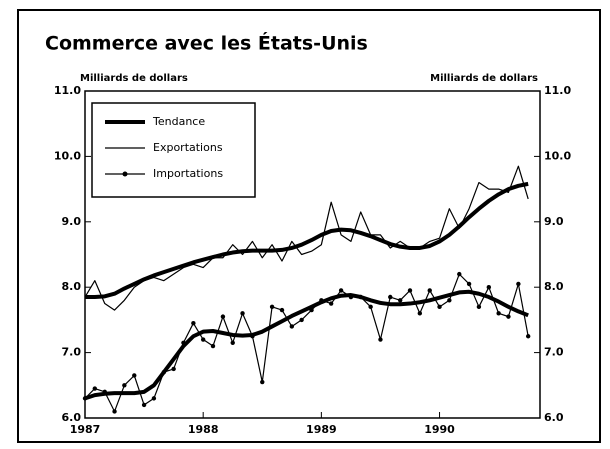 Image resolution: width=610 pixels, height=449 pixels. Describe the element at coordinates (557, 90) in the screenshot. I see `y2-tick-label: 11.0` at that location.